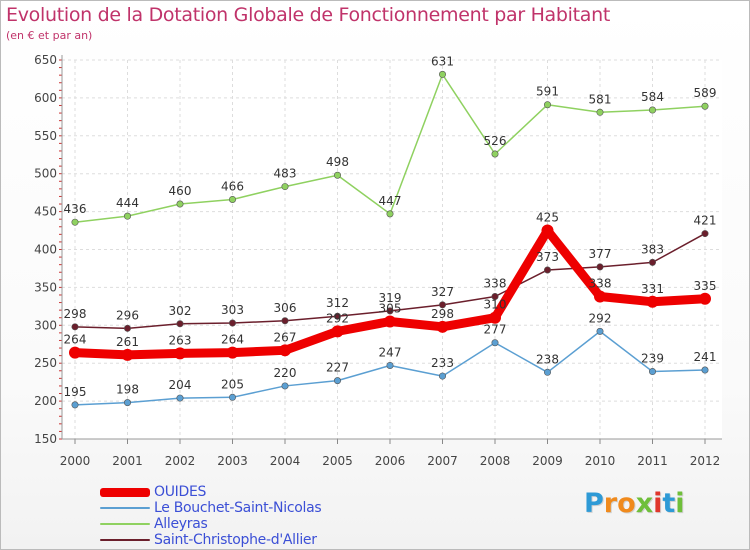 The width and height of the screenshot is (750, 550). I want to click on data-label: 227, so click(337, 368).